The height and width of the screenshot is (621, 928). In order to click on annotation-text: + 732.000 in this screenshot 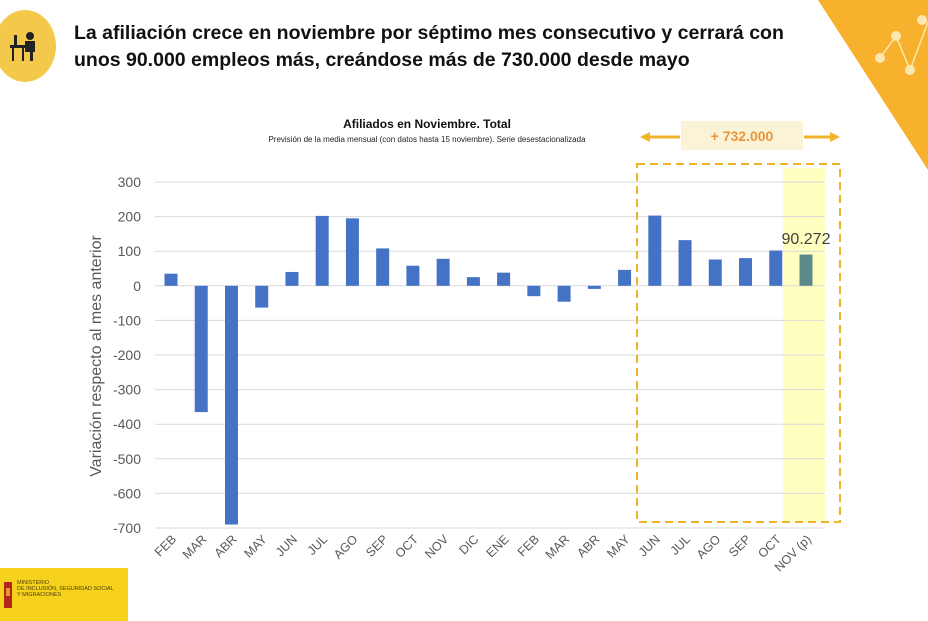, I will do `click(742, 136)`.